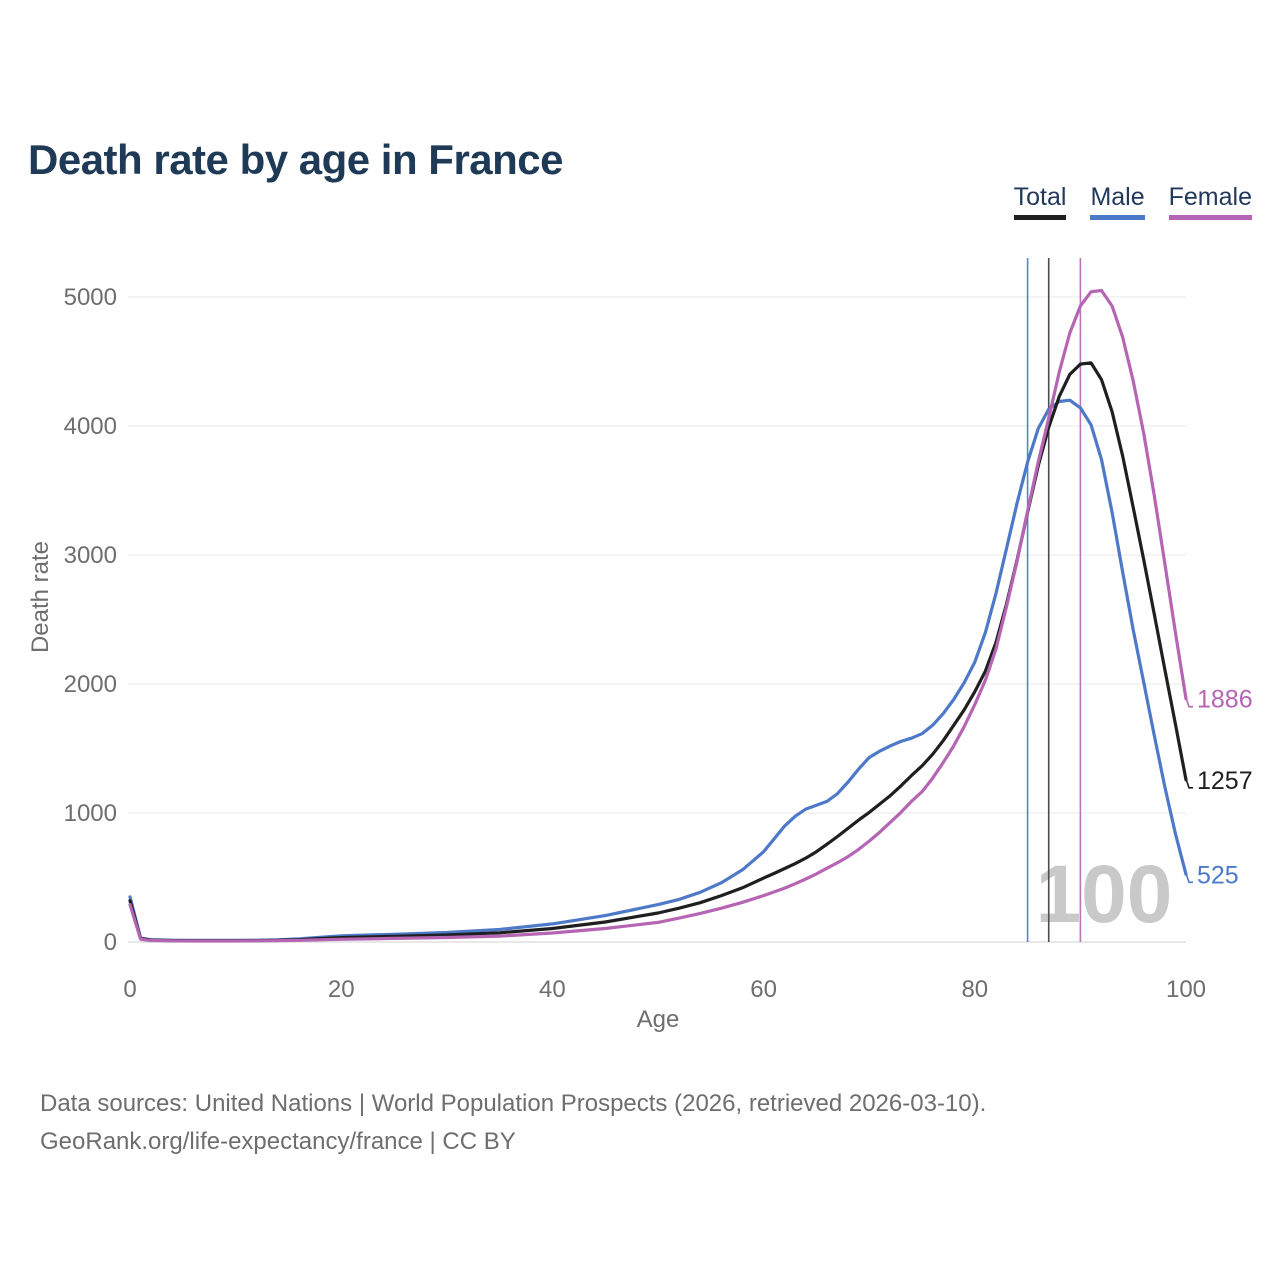 The image size is (1280, 1280). I want to click on y-tick-label-1000: 1000, so click(90, 813).